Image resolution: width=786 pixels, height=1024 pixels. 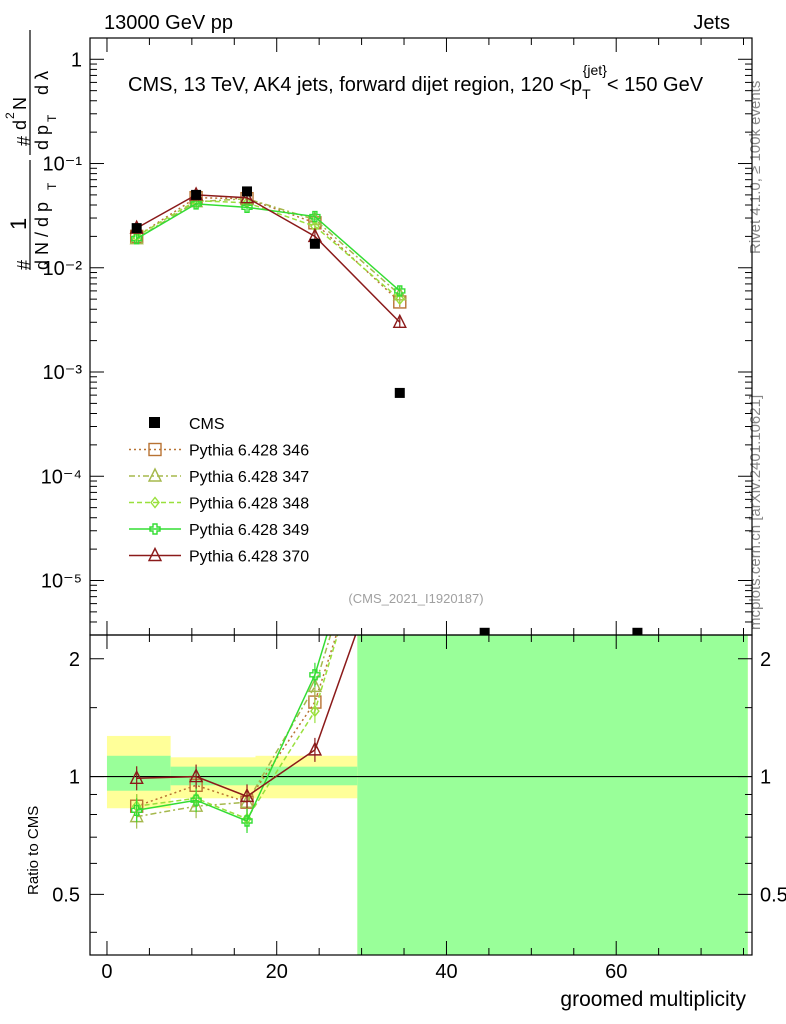 I want to click on source-label: mcplots.cern.ch [arXiv:2401.10621], so click(x=755, y=512).